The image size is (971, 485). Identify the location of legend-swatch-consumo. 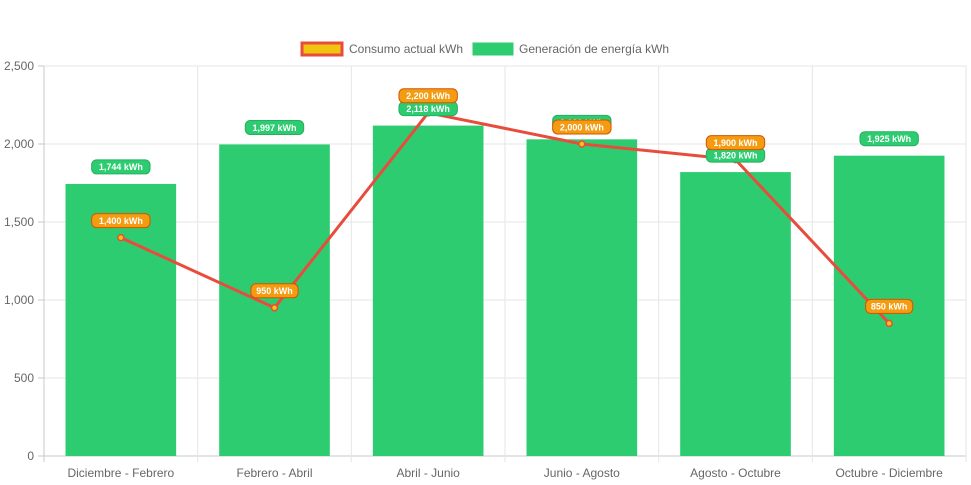
(322, 49).